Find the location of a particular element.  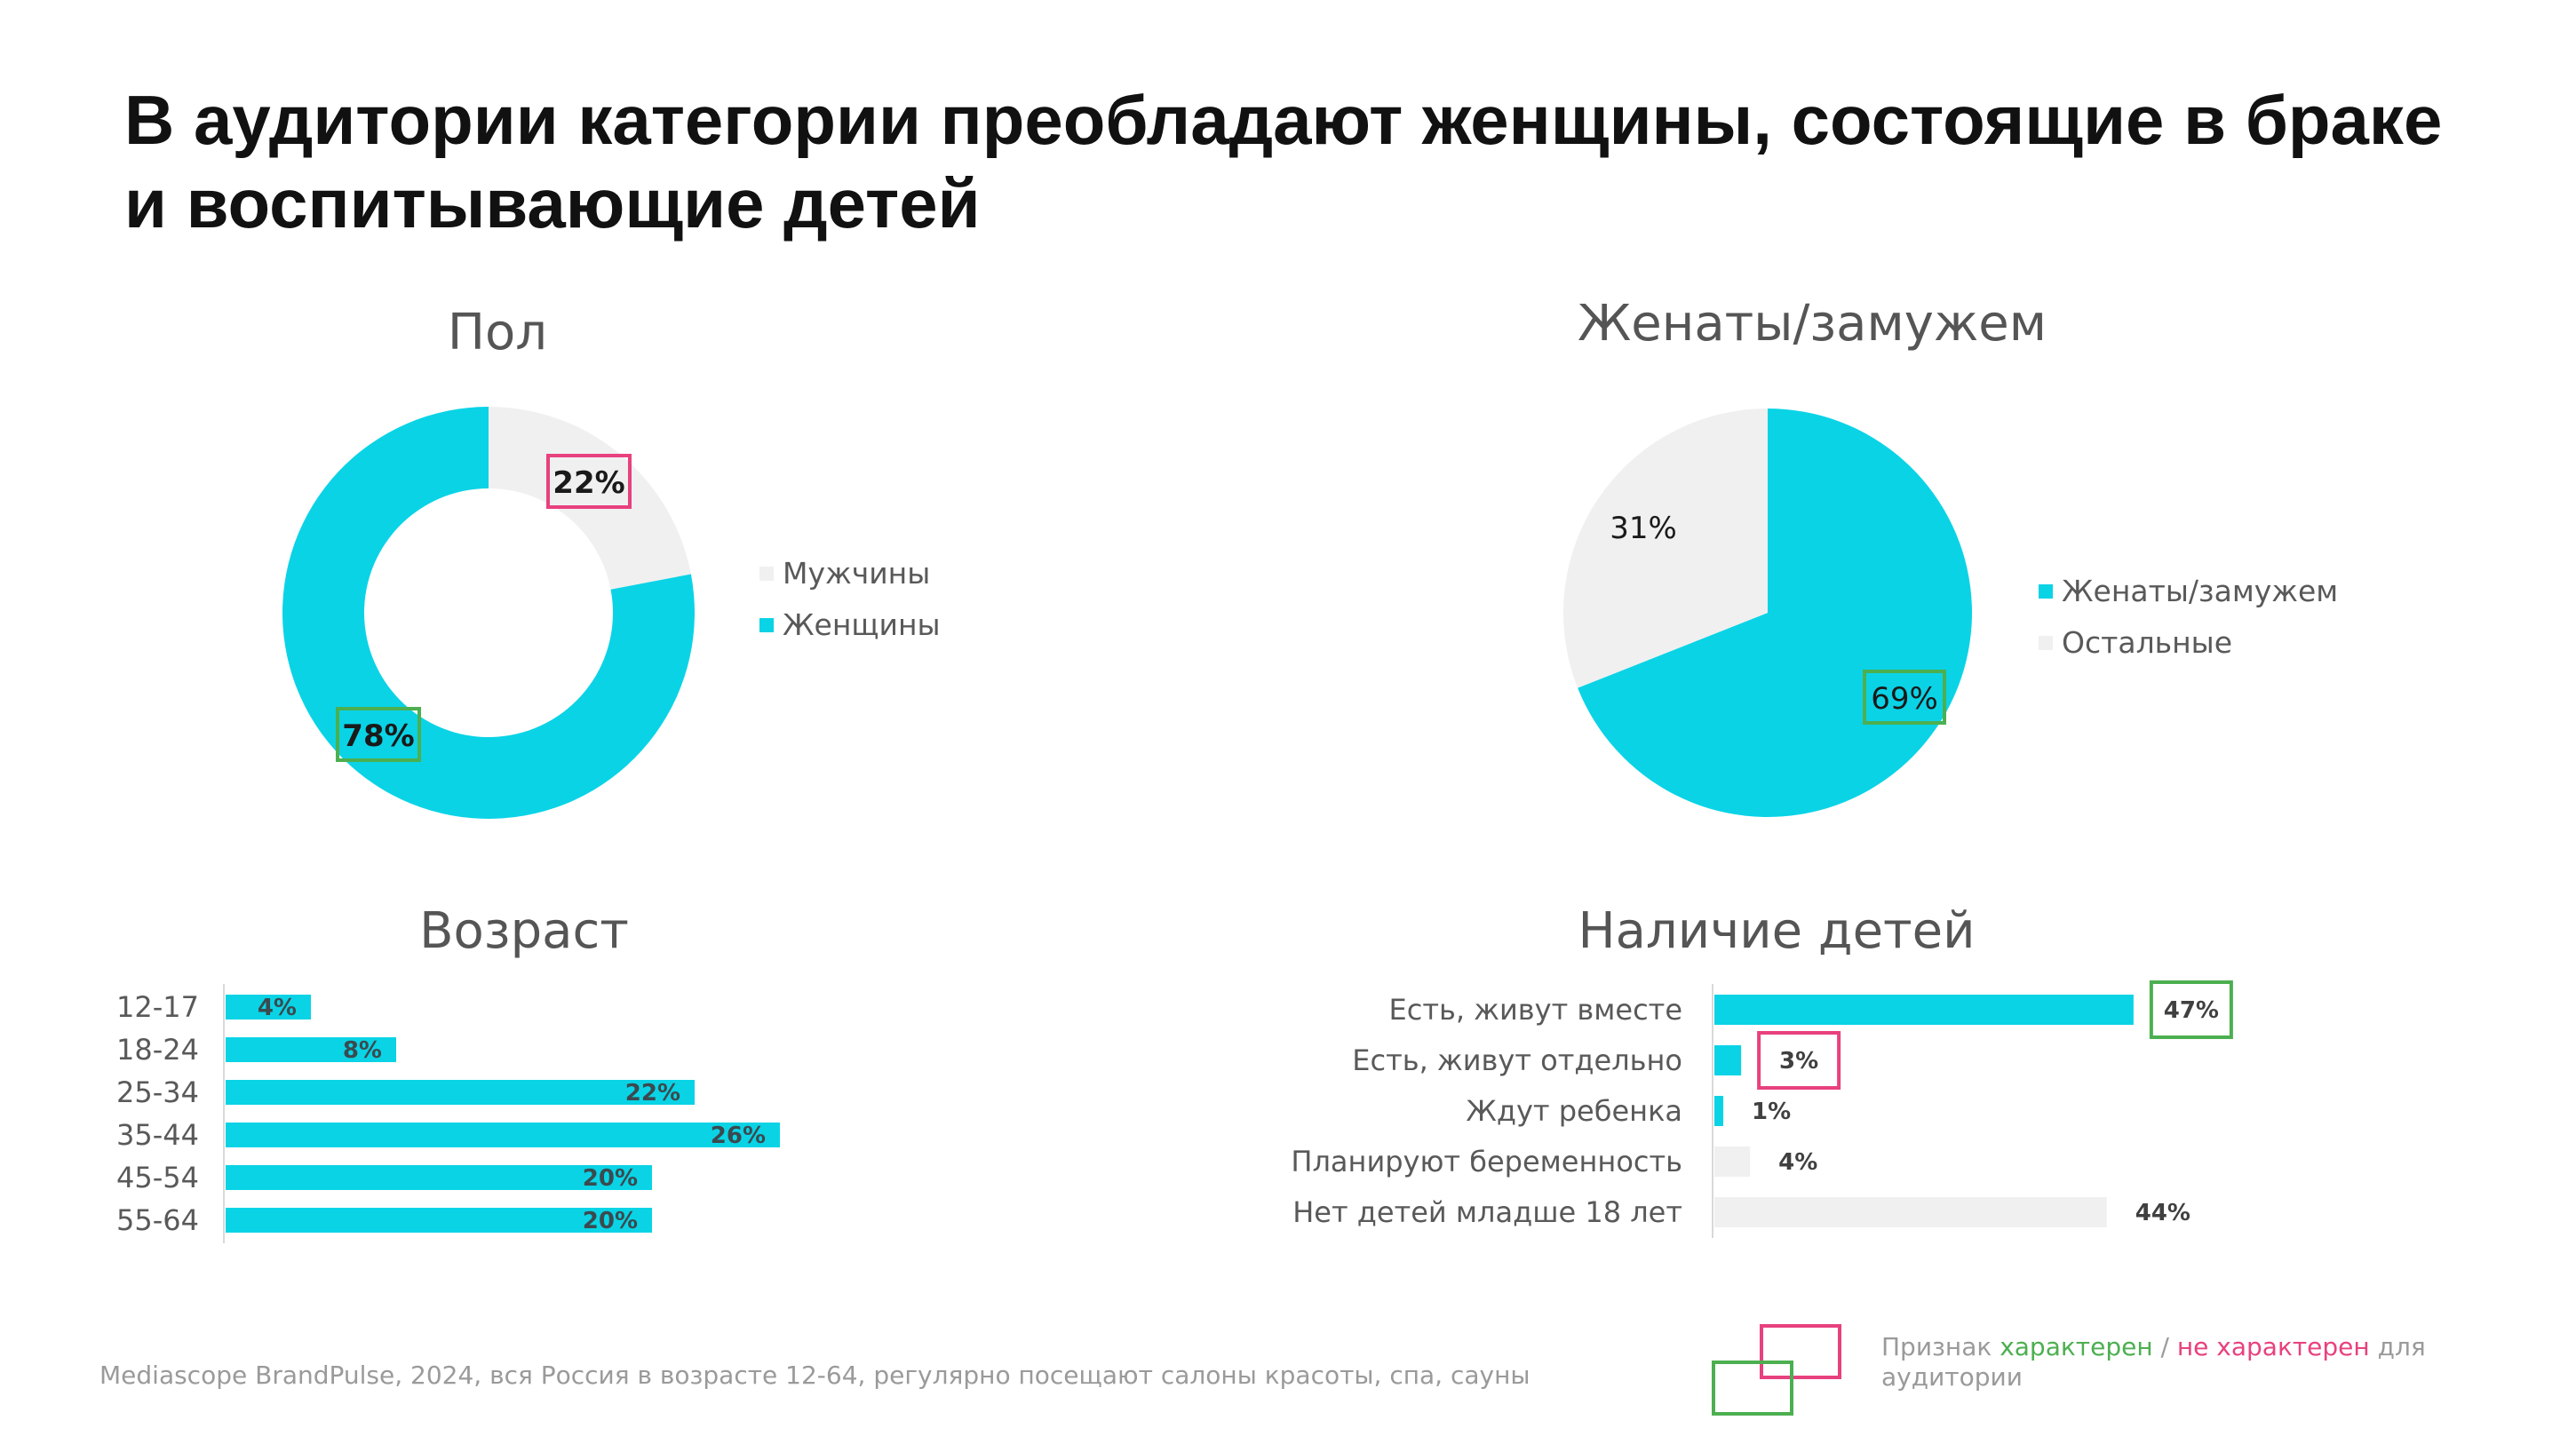

key-sep: / is located at coordinates (2164, 1346).